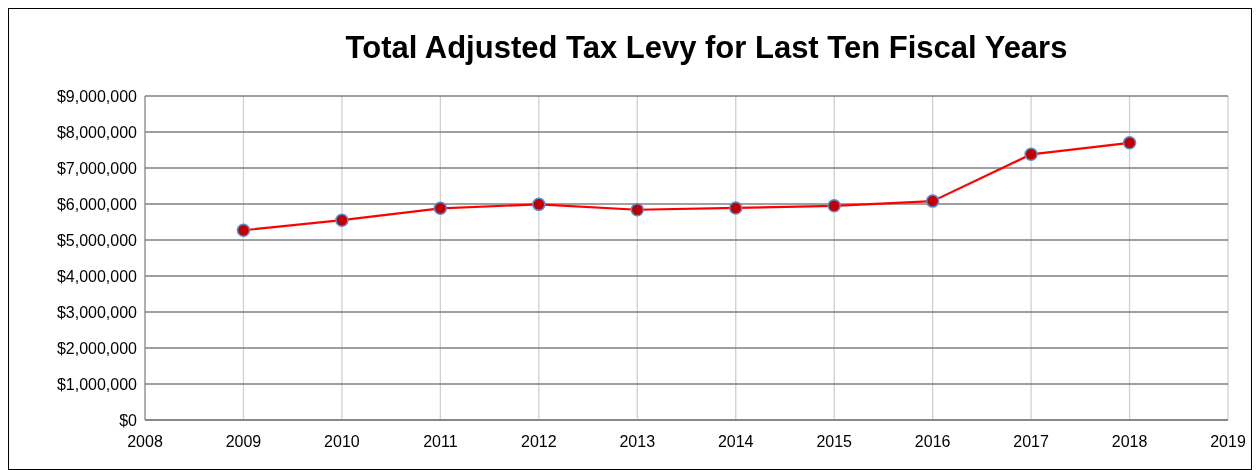 The width and height of the screenshot is (1260, 470). Describe the element at coordinates (97, 384) in the screenshot. I see `y-tick-label: $1,000,000` at that location.